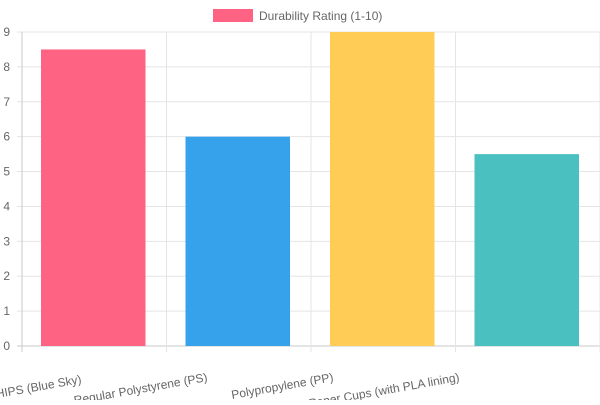 The image size is (600, 405). What do you see at coordinates (41, 386) in the screenshot?
I see `x-tick-label: HIPS (Blue Sky)` at bounding box center [41, 386].